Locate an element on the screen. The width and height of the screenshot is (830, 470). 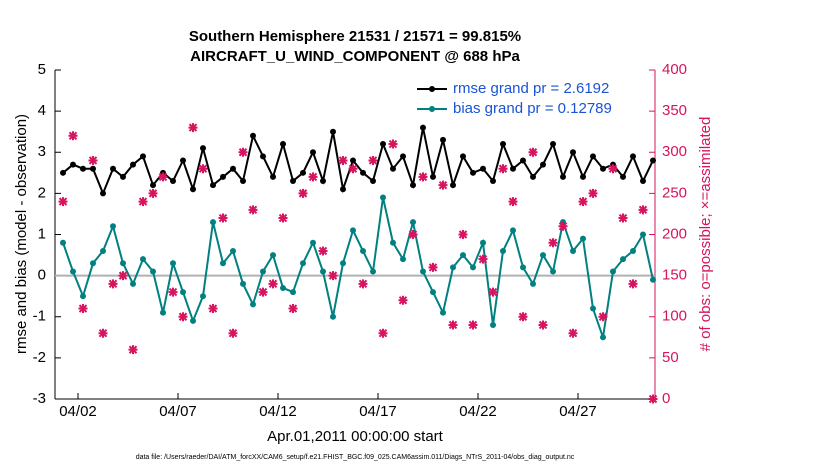
x-tick-label: 04/17 is located at coordinates (378, 411).